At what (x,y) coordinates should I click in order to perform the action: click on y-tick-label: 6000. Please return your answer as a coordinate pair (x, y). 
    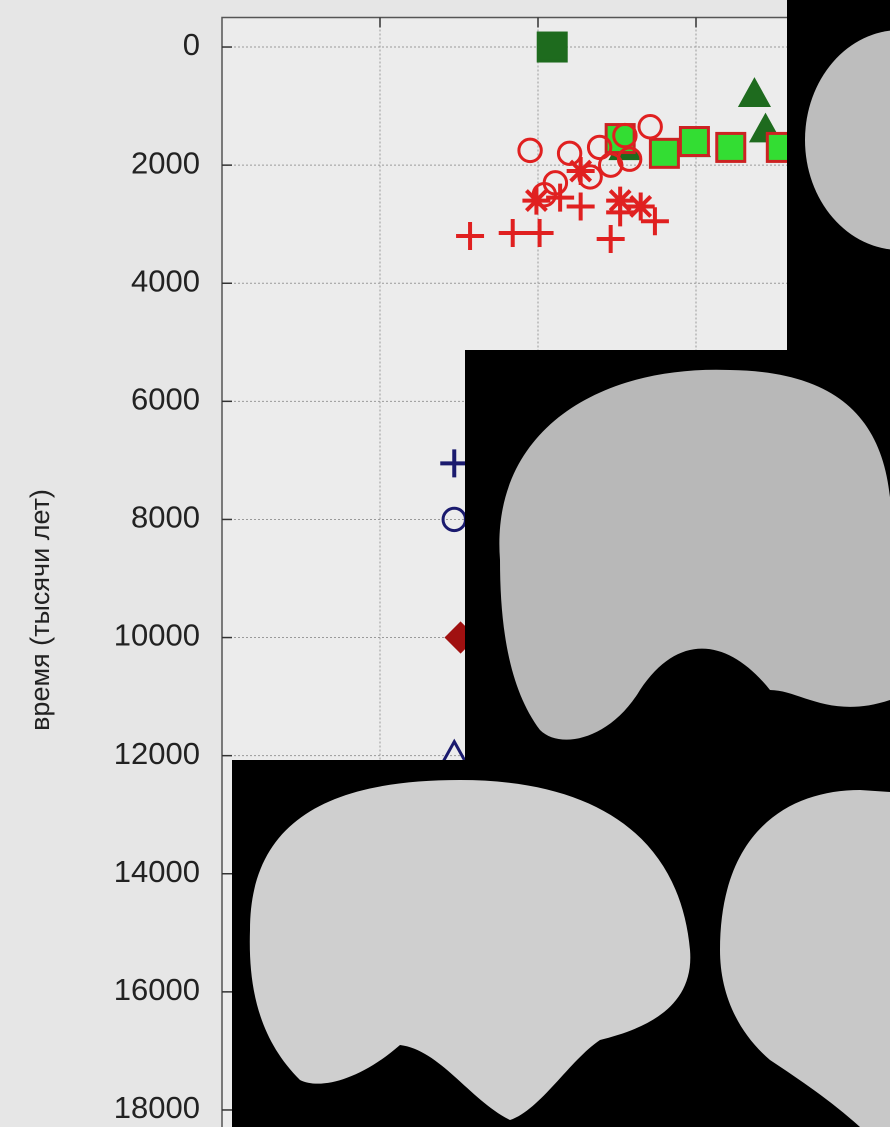
    Looking at the image, I should click on (165, 399).